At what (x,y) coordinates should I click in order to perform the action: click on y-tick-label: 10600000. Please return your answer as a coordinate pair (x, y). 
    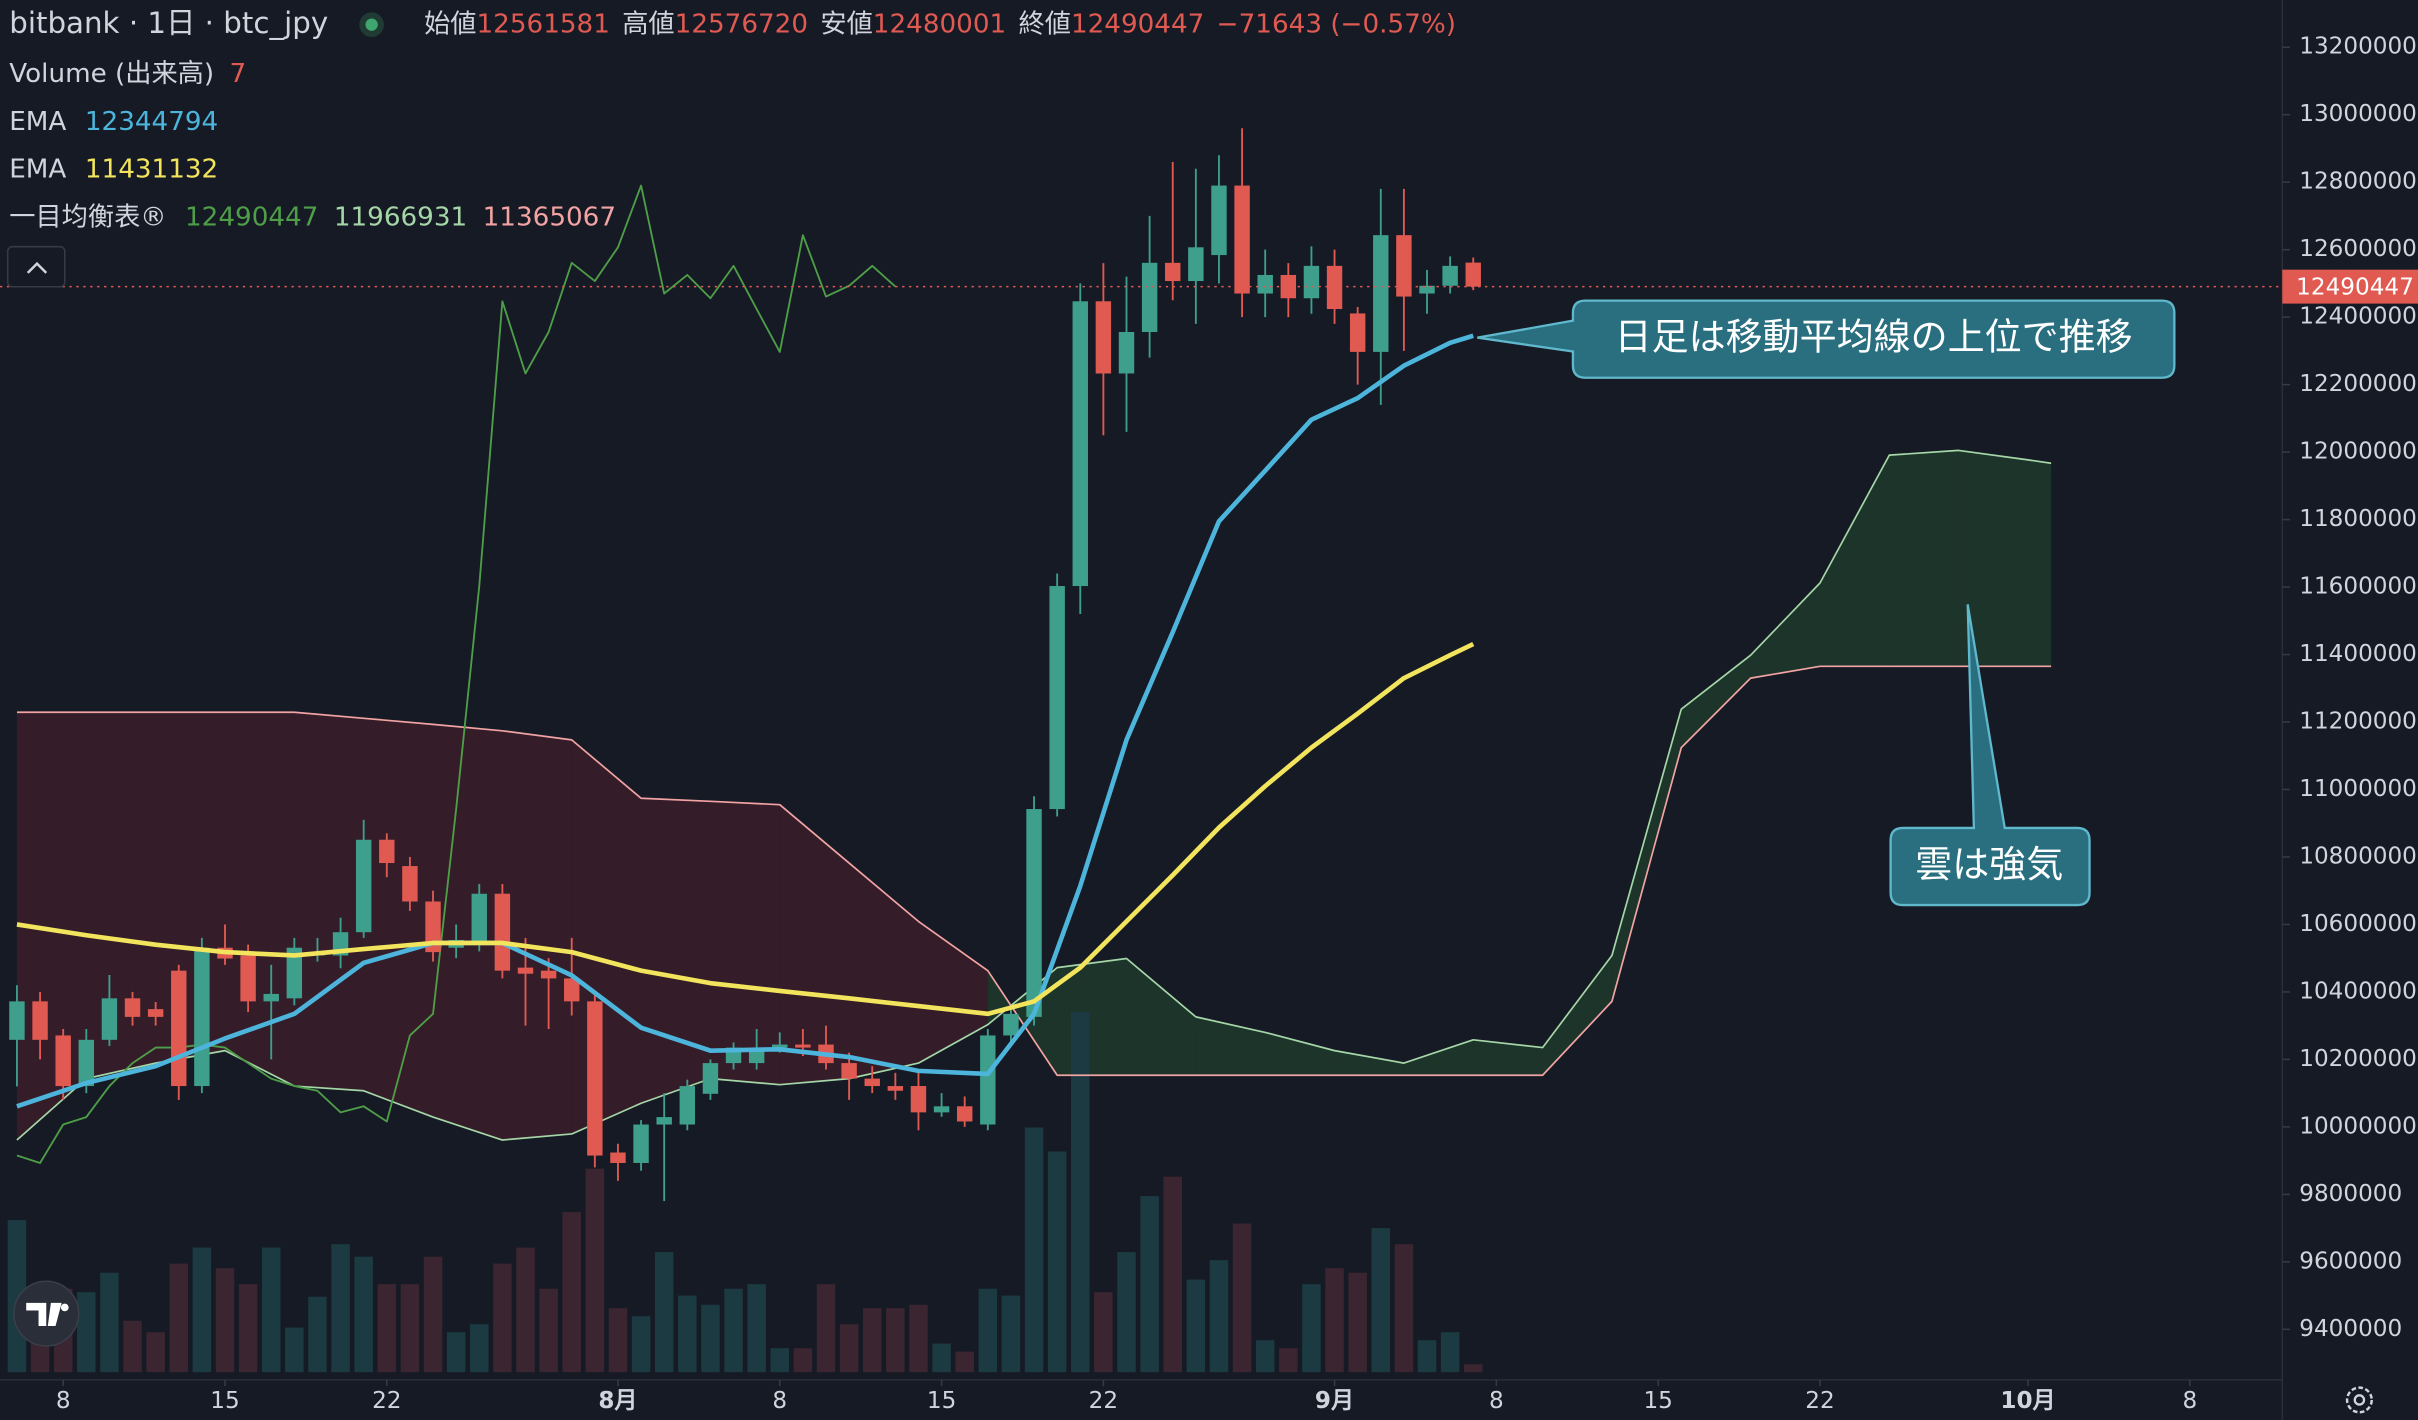
    Looking at the image, I should click on (2358, 924).